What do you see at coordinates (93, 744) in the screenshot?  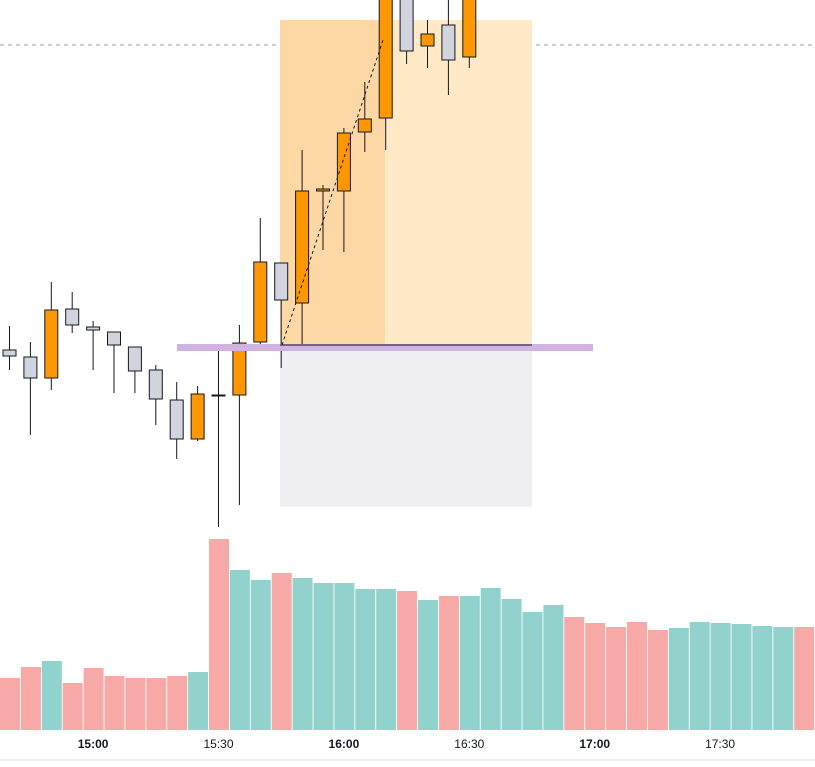 I see `time-label: 15:00` at bounding box center [93, 744].